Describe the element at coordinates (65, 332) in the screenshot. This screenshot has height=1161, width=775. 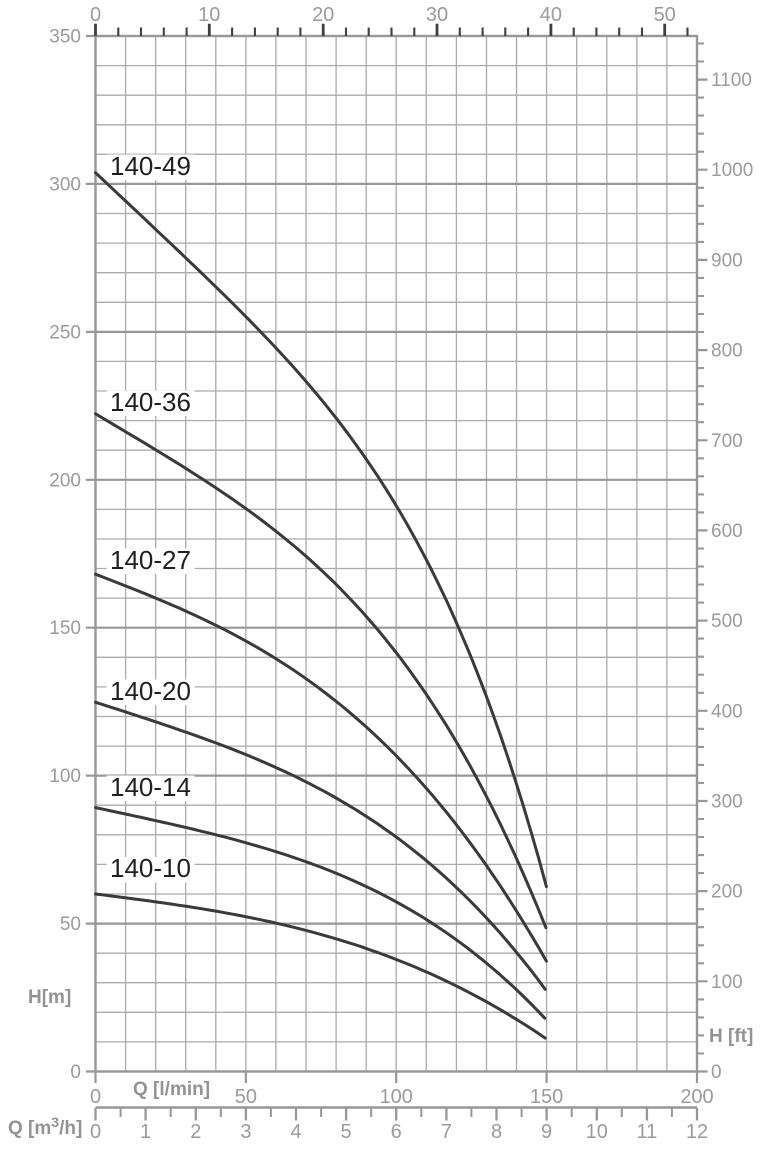
I see `svg-text: 250` at that location.